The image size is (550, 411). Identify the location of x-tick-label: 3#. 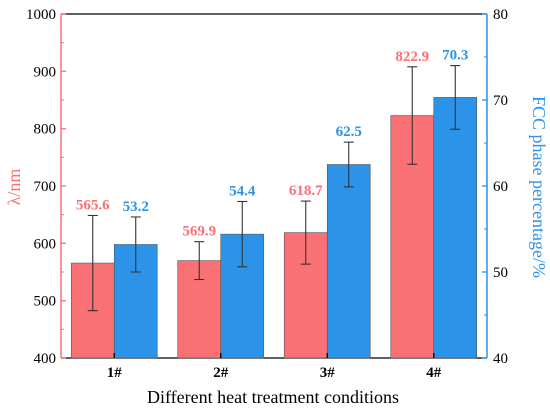
(328, 373).